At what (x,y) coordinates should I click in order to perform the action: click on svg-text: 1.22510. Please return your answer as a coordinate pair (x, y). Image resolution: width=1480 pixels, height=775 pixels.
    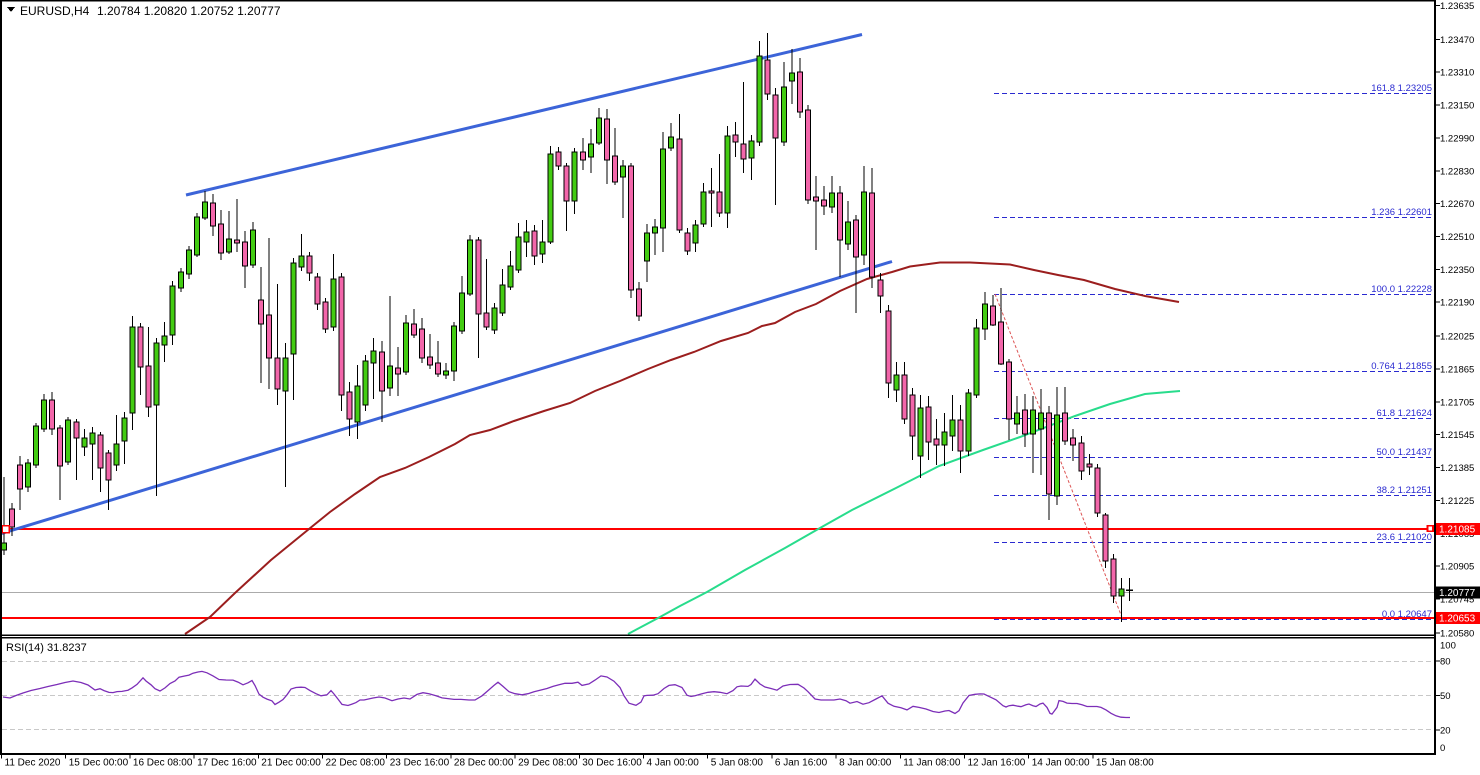
    Looking at the image, I should click on (1457, 237).